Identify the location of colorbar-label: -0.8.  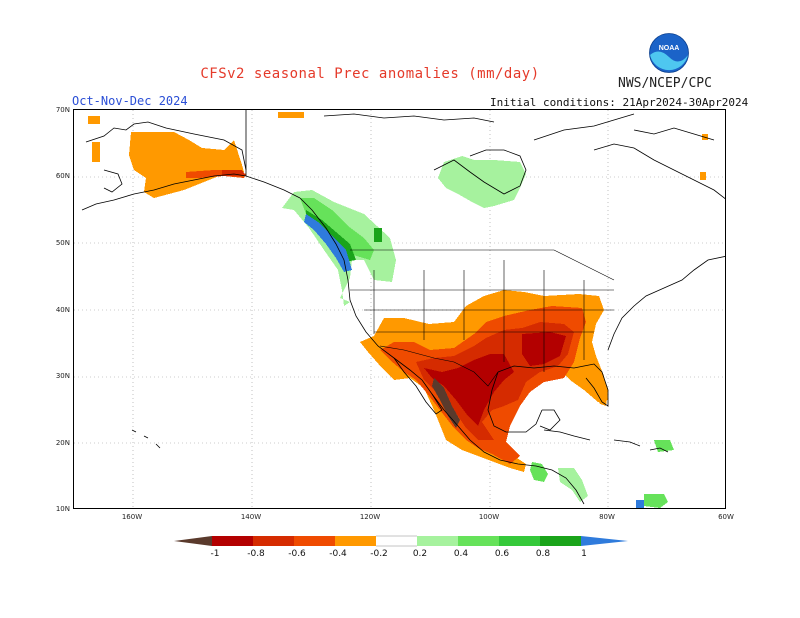
(256, 554).